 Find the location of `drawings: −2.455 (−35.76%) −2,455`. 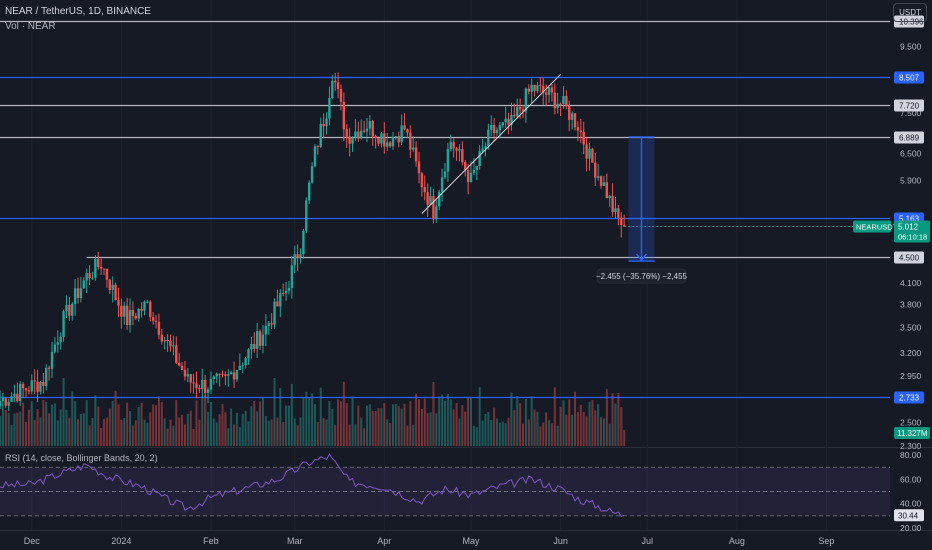

drawings: −2.455 (−35.76%) −2,455 is located at coordinates (554, 179).